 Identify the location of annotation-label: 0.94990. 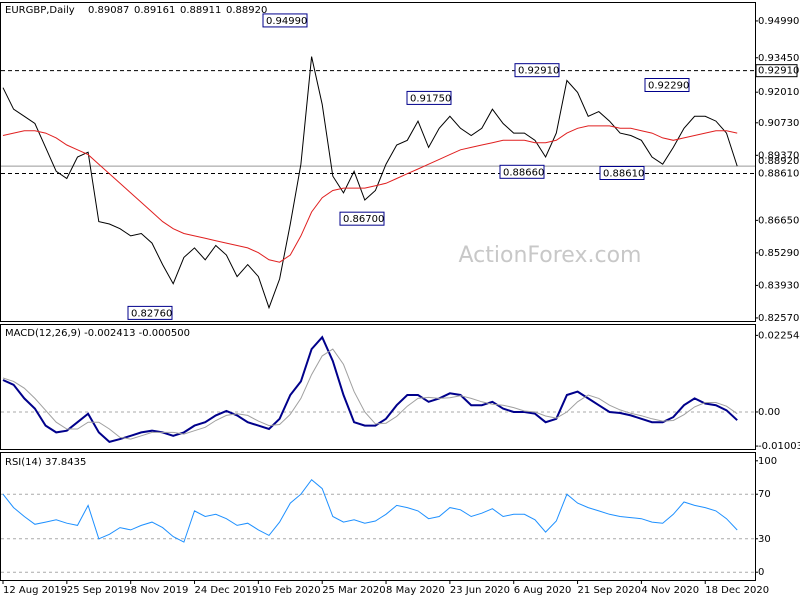
(286, 21).